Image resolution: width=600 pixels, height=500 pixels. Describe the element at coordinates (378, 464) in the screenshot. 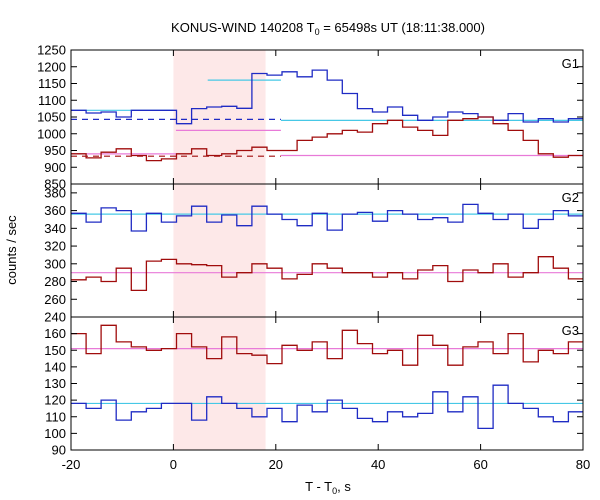

I see `x-tick-label: 40` at that location.